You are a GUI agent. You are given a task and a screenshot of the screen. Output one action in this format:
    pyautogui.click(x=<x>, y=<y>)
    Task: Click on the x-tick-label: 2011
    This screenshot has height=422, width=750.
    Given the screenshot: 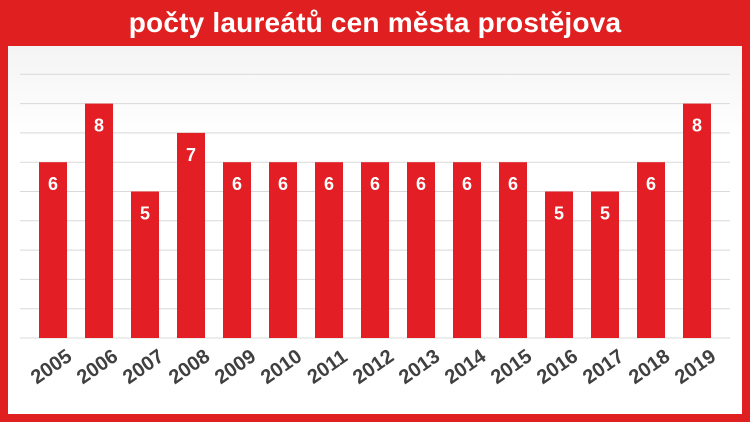 What is the action you would take?
    pyautogui.click(x=327, y=367)
    